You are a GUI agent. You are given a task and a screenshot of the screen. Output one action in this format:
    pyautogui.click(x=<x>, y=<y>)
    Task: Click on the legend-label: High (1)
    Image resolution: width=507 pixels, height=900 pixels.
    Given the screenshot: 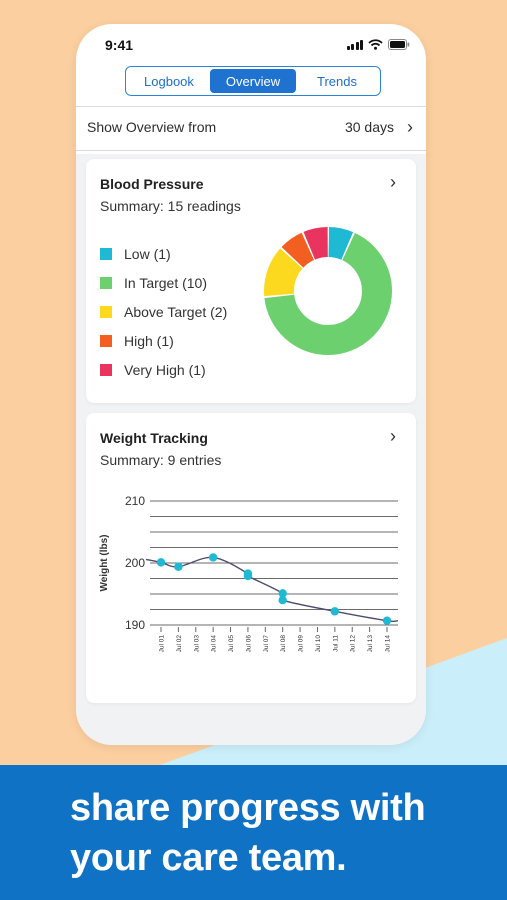 What is the action you would take?
    pyautogui.click(x=149, y=341)
    